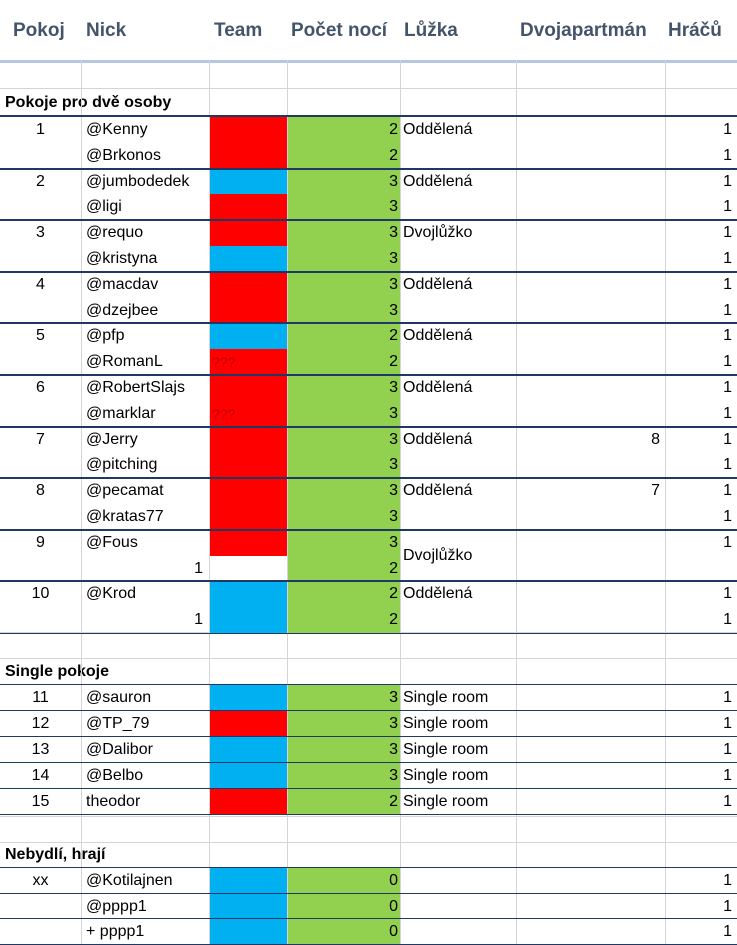 The image size is (737, 945). What do you see at coordinates (111, 593) in the screenshot?
I see `cell-nick: @Krod` at bounding box center [111, 593].